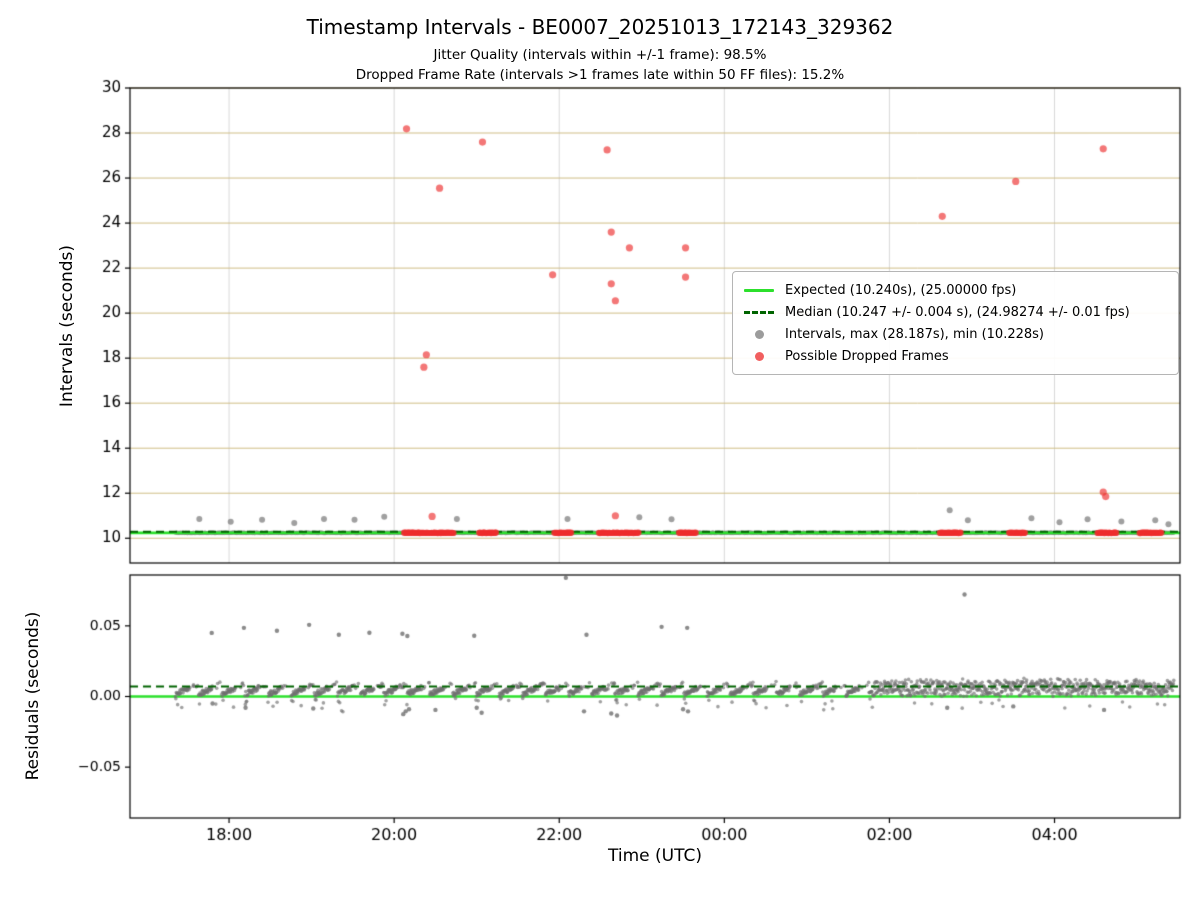  What do you see at coordinates (759, 290) in the screenshot?
I see `expected-line-sample` at bounding box center [759, 290].